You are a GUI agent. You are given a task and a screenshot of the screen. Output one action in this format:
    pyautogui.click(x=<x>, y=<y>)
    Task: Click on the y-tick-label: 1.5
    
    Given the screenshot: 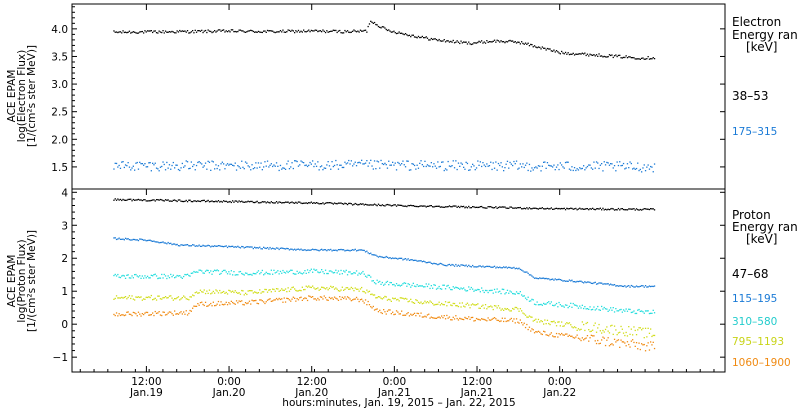 What is the action you would take?
    pyautogui.click(x=59, y=168)
    